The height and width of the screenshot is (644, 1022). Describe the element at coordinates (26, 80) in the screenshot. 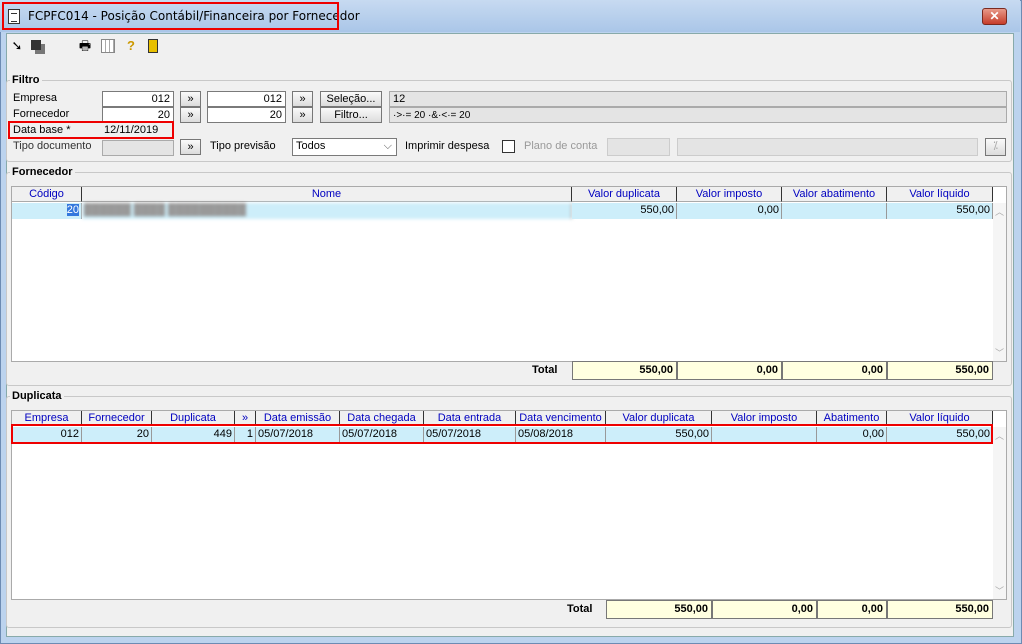

I see `filtro-legend: Filtro` at that location.